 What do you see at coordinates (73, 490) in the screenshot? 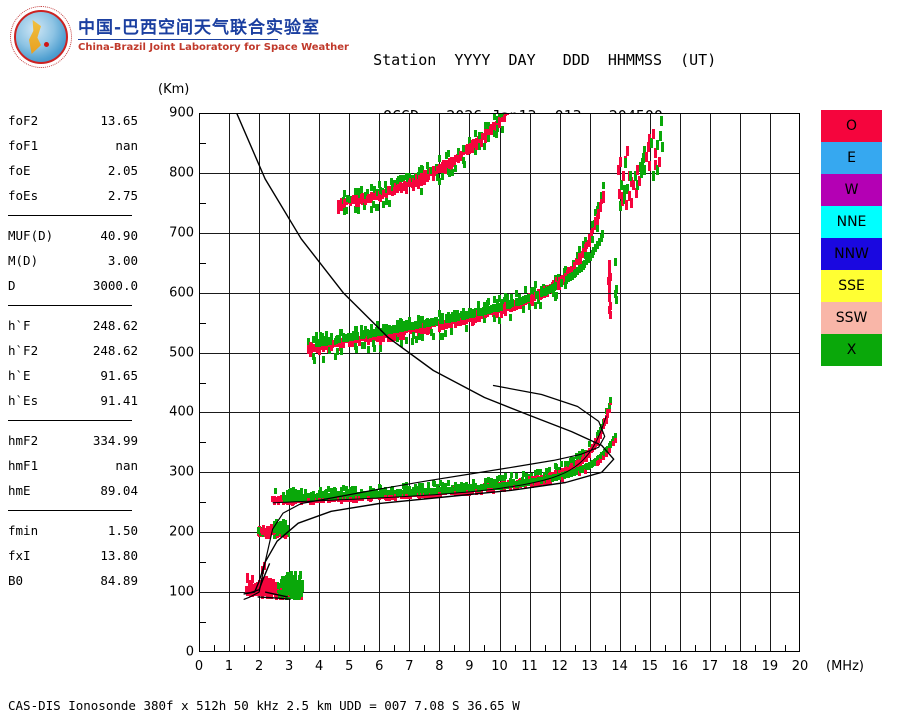
I see `parameter-row: hmE 89.04` at bounding box center [73, 490].